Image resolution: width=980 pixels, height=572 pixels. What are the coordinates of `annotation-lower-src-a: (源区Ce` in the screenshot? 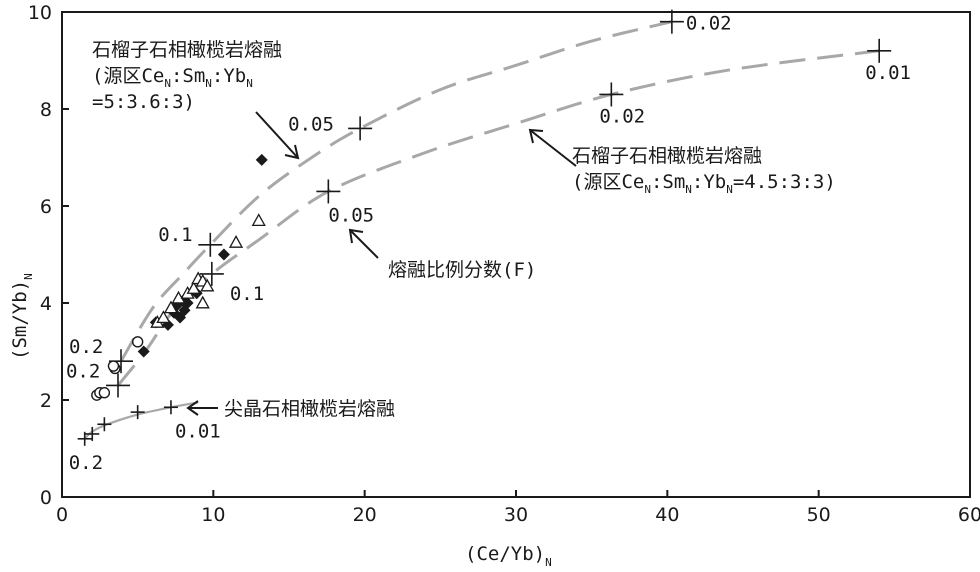 It's located at (608, 182).